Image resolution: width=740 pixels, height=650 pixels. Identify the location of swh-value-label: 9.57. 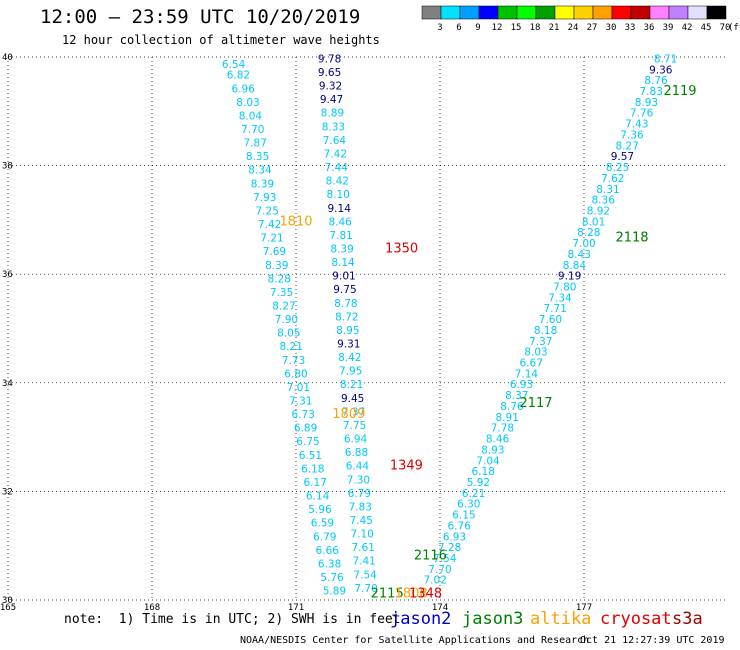
(622, 157).